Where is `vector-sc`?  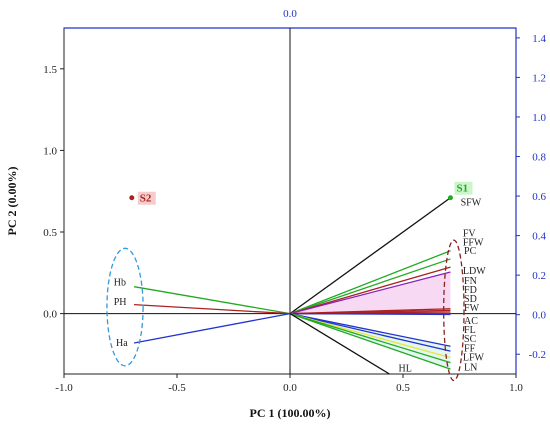 vector-sc is located at coordinates (370, 332).